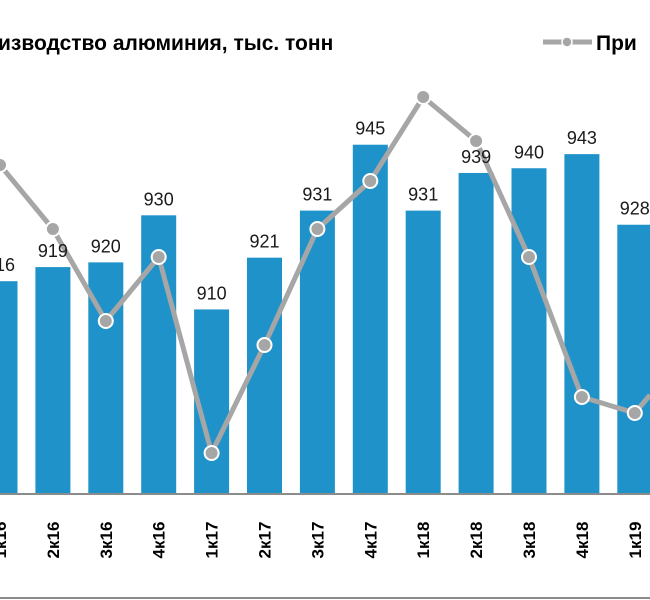 The height and width of the screenshot is (600, 650). Describe the element at coordinates (529, 257) in the screenshot. I see `line-point-3к18` at that location.